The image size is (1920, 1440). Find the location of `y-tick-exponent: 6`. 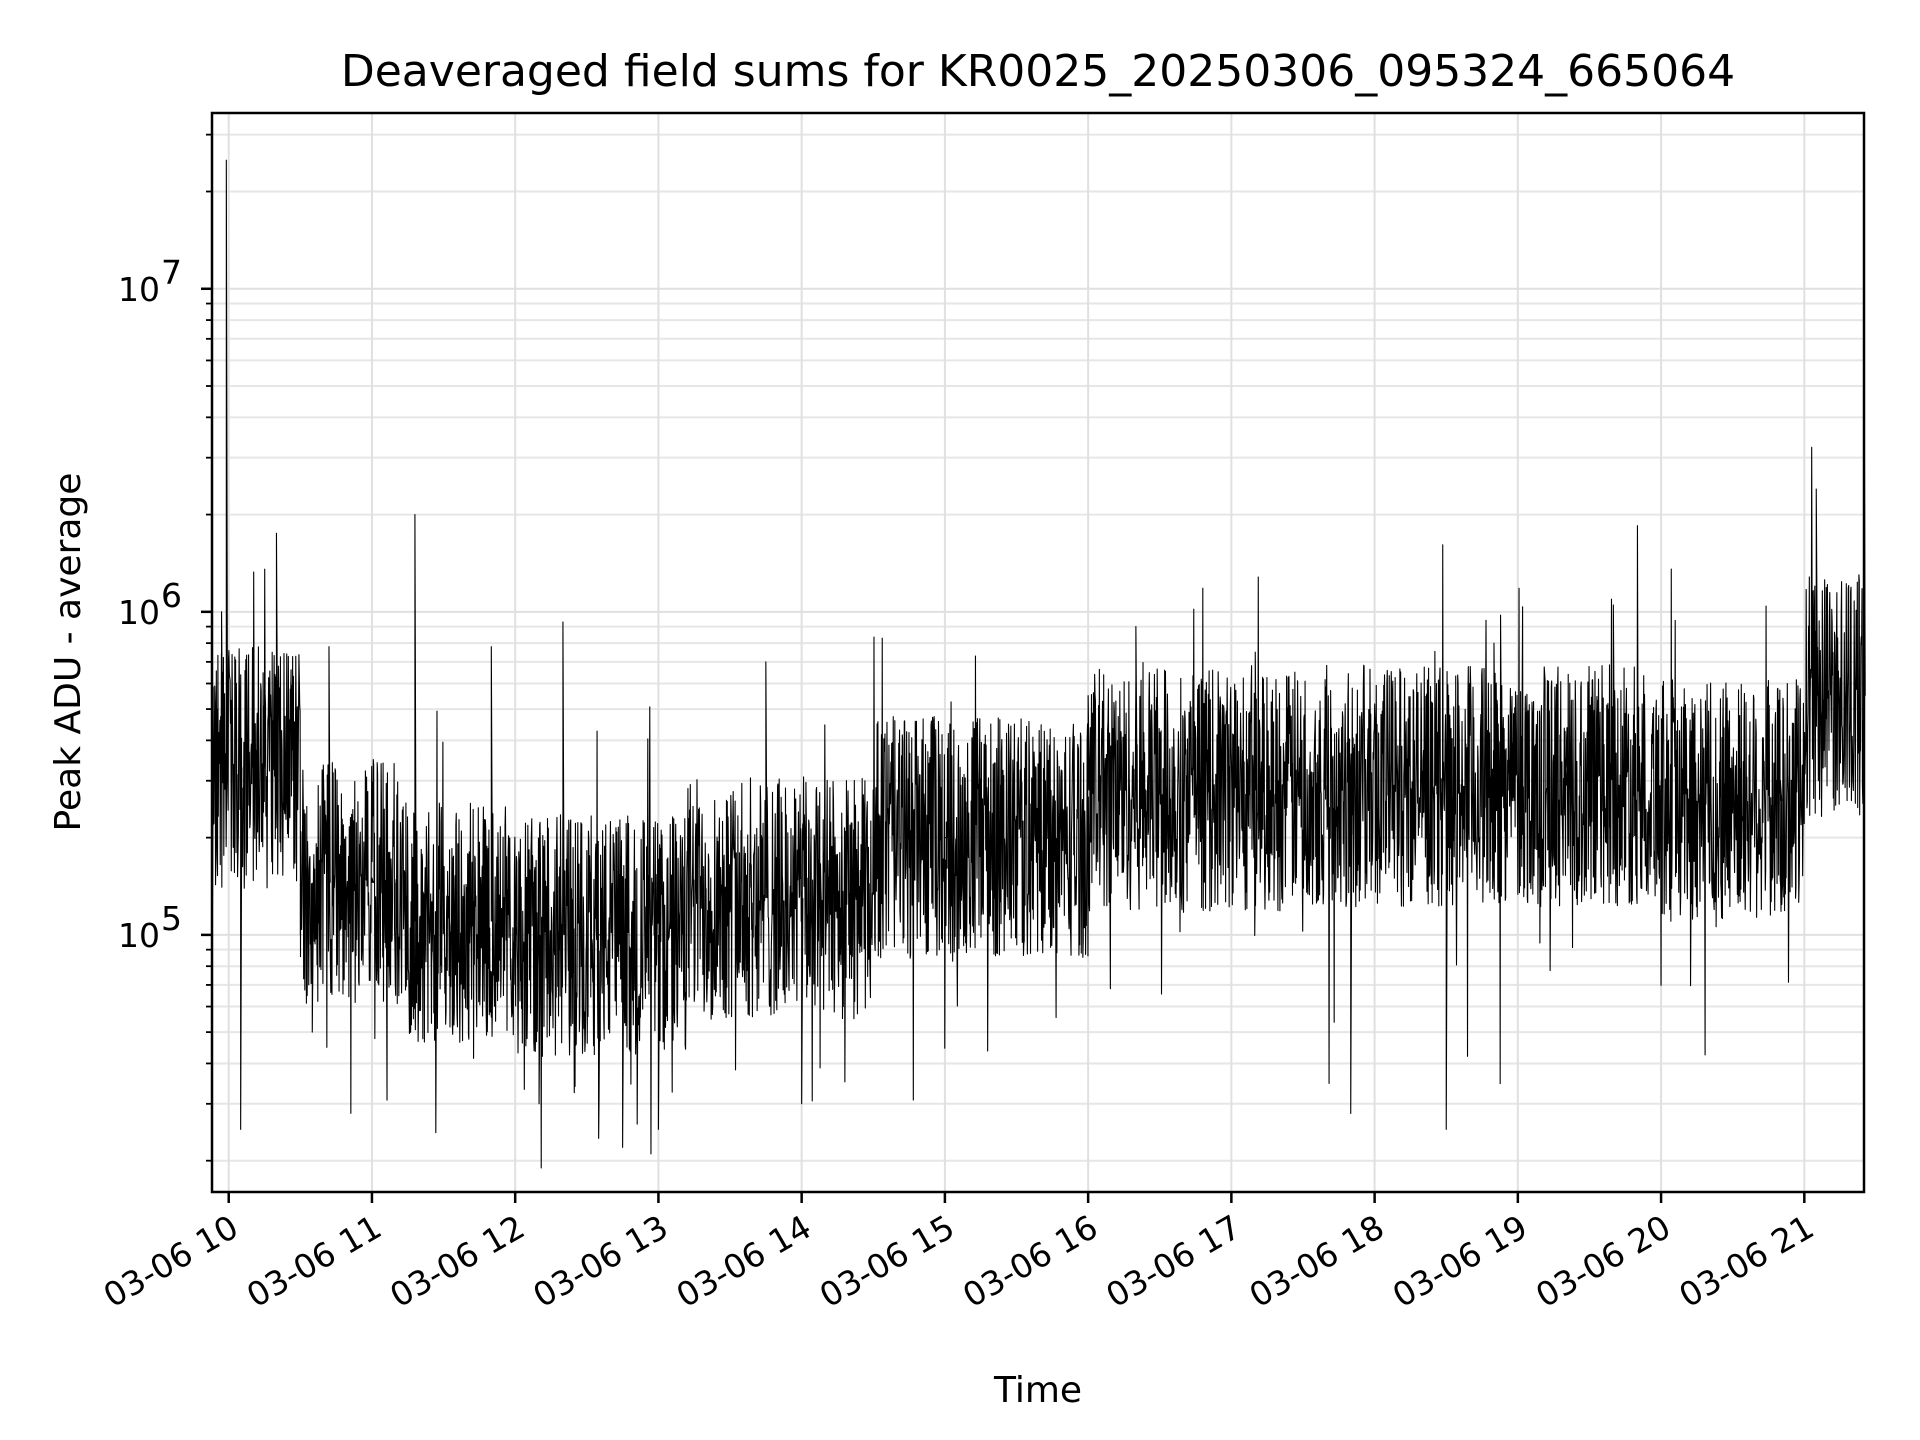

y-tick-exponent: 6 is located at coordinates (171, 595).